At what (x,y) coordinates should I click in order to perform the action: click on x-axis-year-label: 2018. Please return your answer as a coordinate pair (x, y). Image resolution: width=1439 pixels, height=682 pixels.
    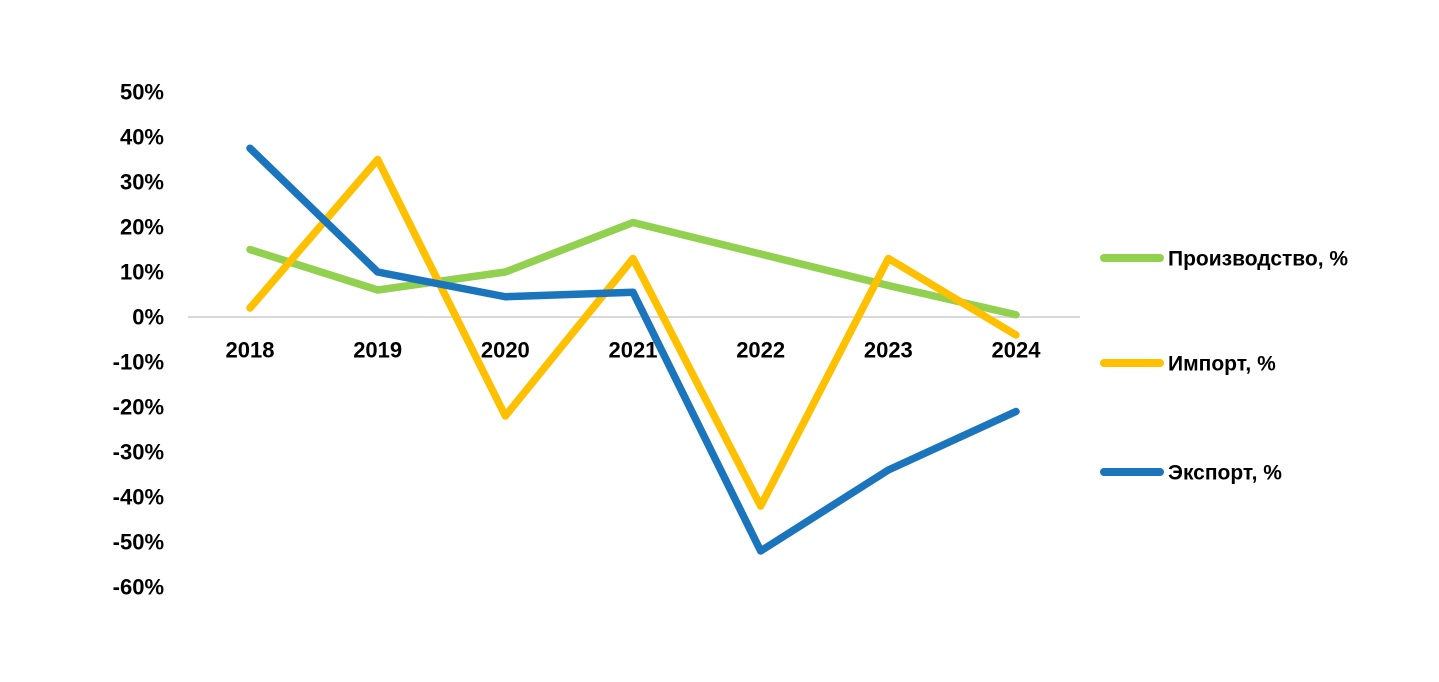
    Looking at the image, I should click on (250, 350).